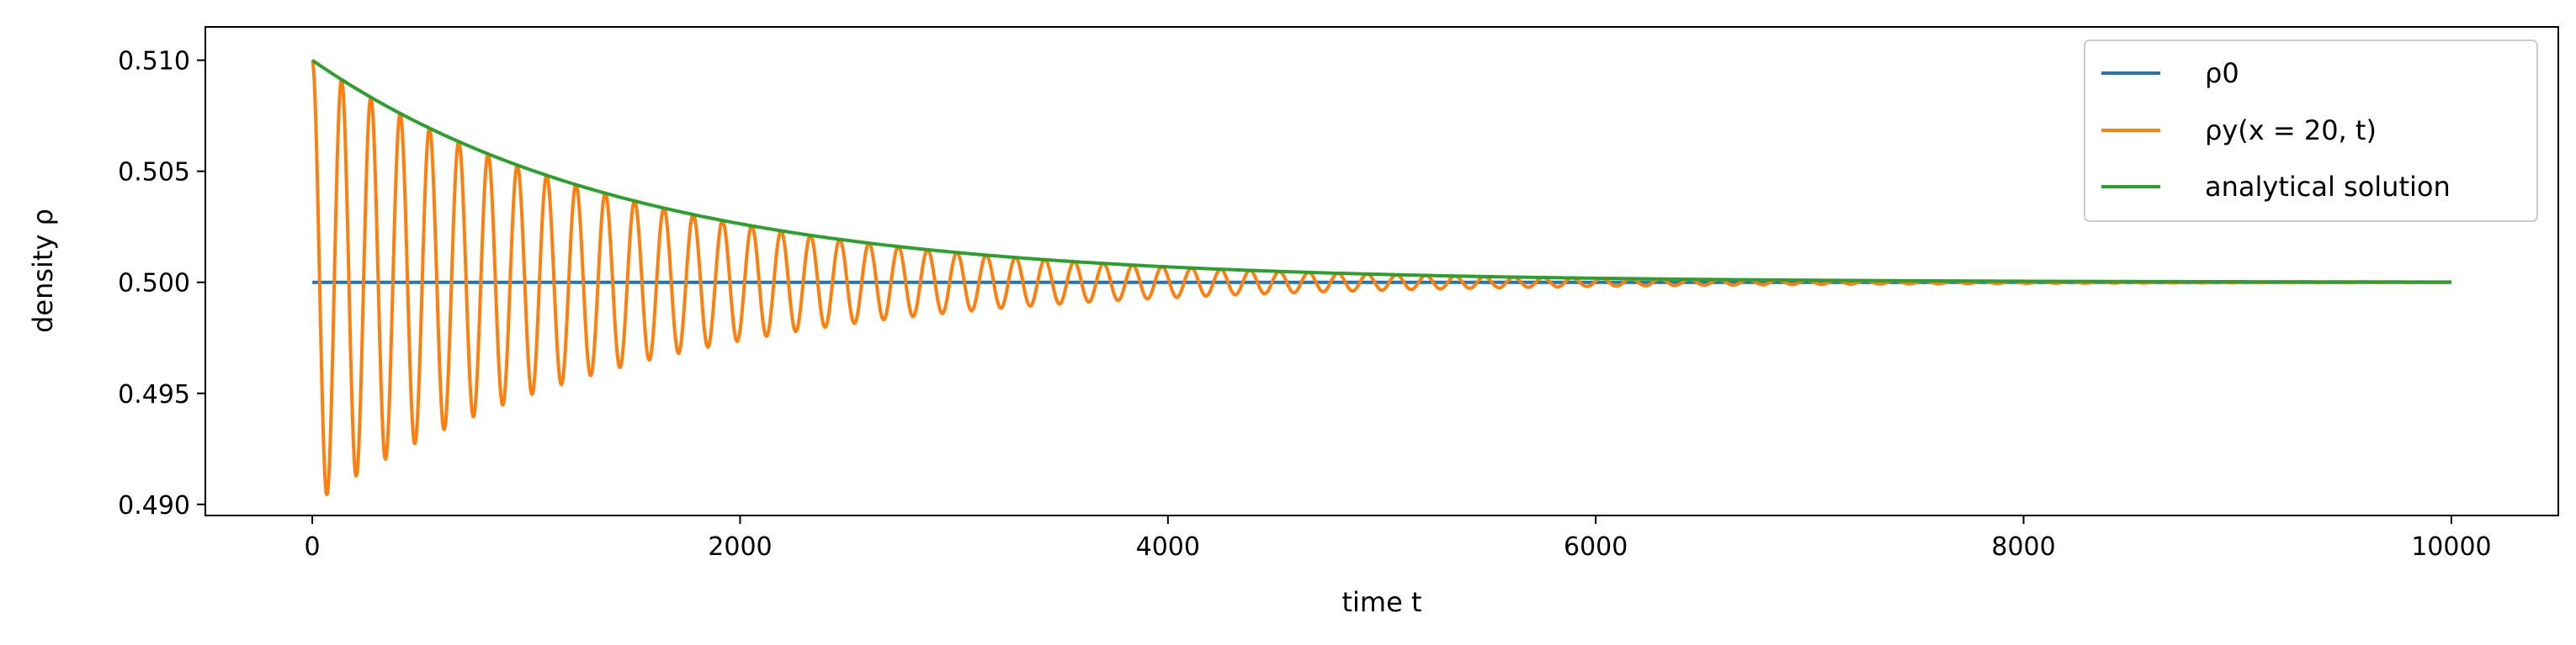 The width and height of the screenshot is (2576, 645). Describe the element at coordinates (1168, 547) in the screenshot. I see `x-tick-label: 4000` at that location.